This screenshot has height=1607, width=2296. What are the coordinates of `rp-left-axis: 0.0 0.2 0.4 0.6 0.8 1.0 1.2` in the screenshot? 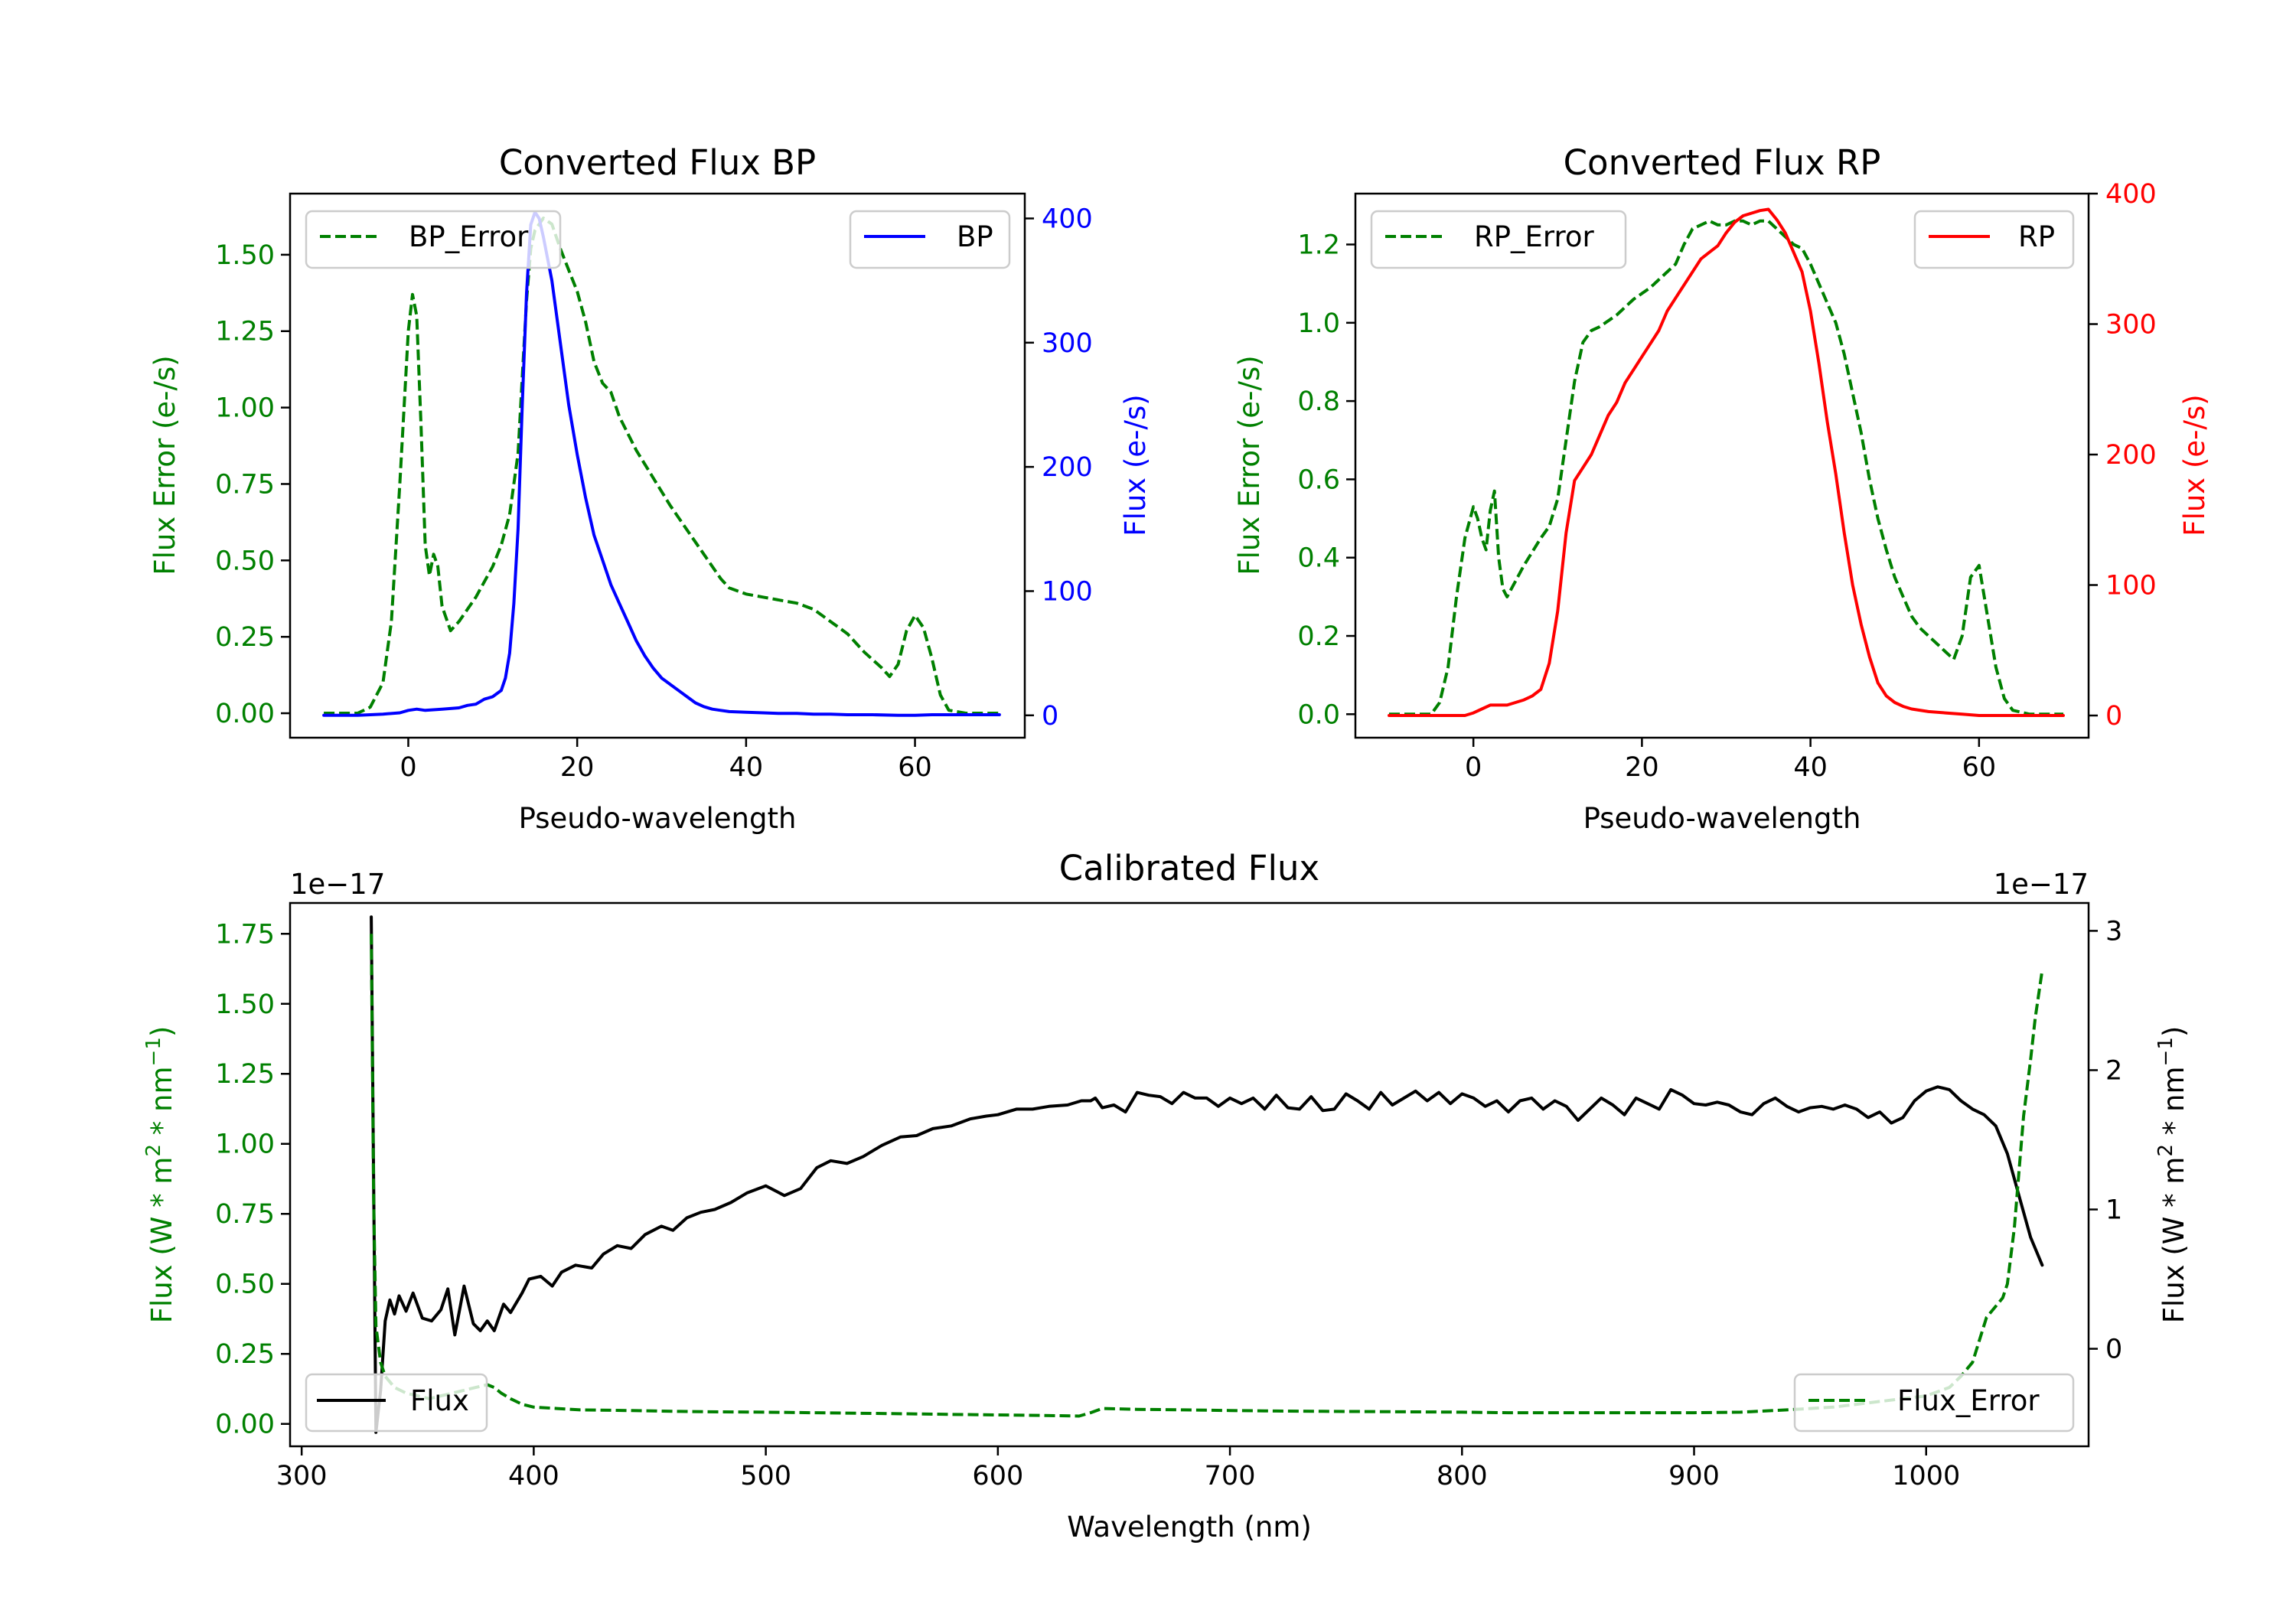 It's located at (1326, 480).